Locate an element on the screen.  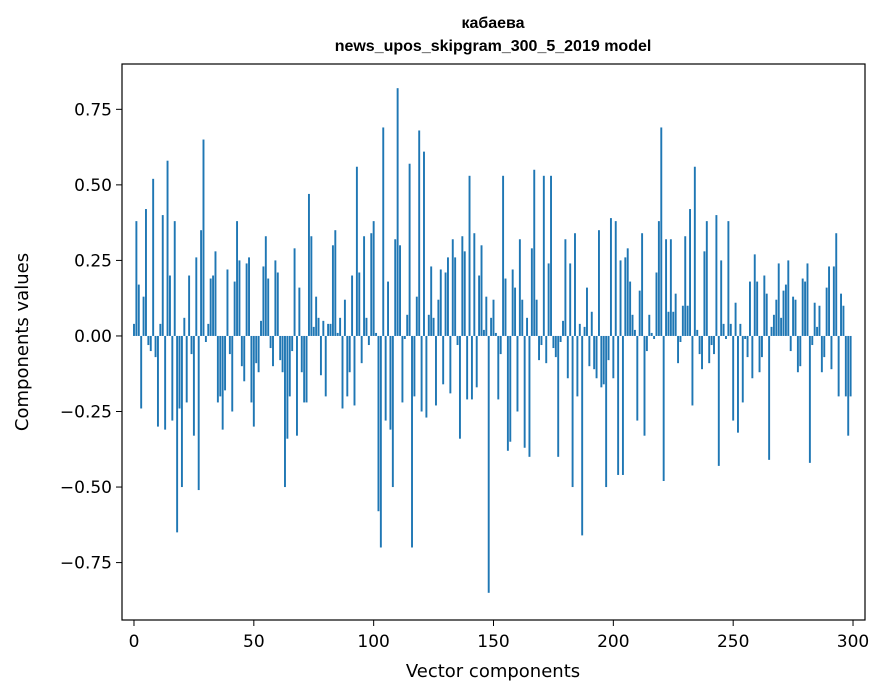
y-tick-label: 0.00 is located at coordinates (93, 337).